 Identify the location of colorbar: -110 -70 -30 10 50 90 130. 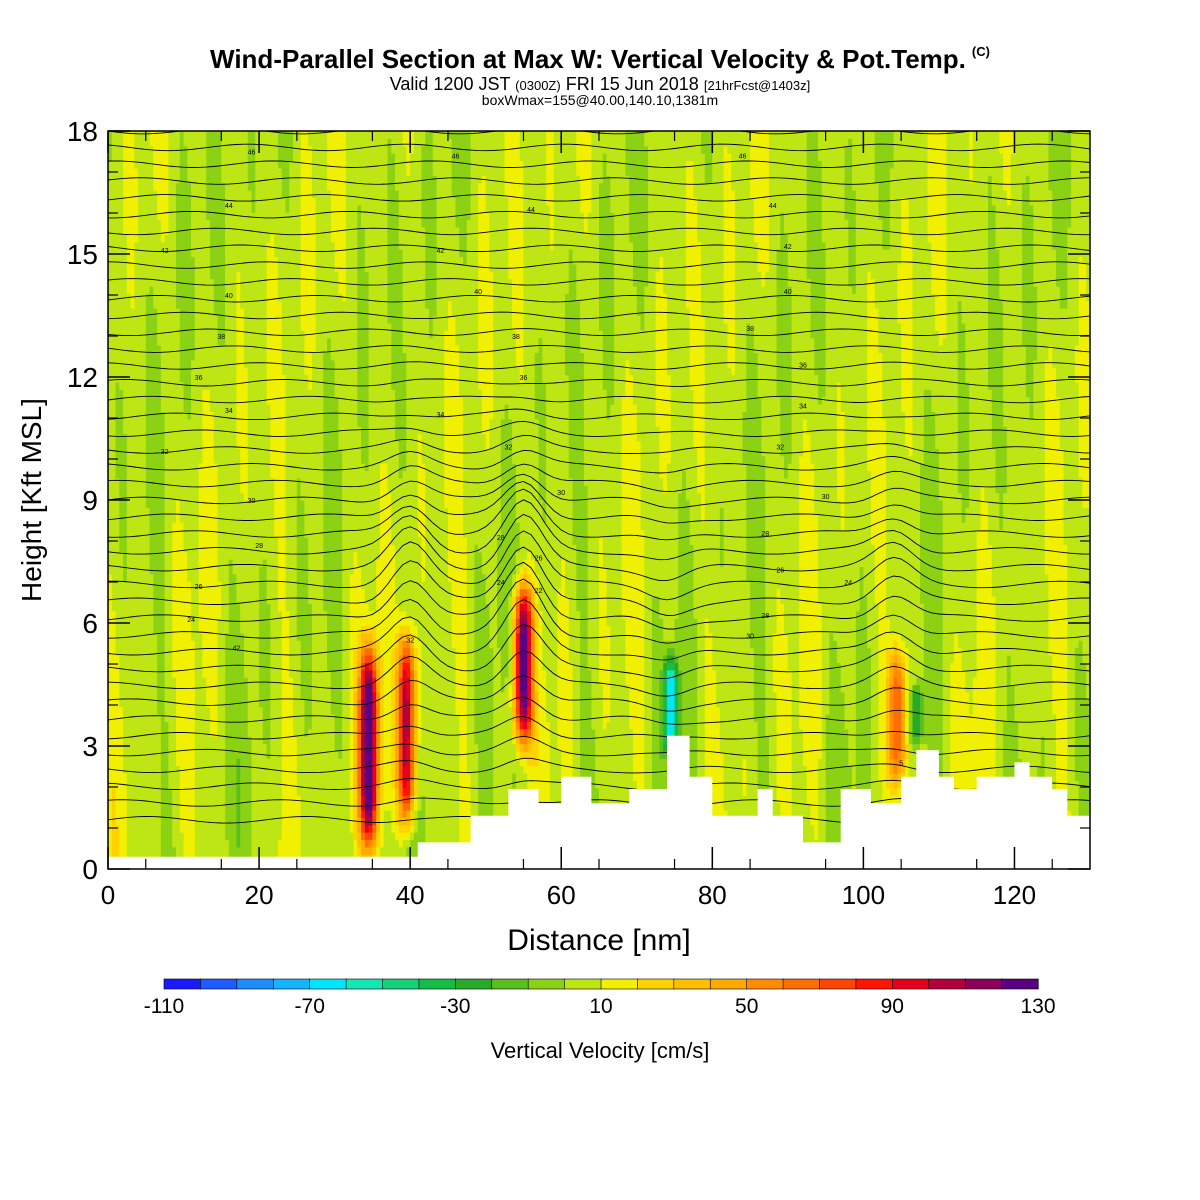
(600, 998).